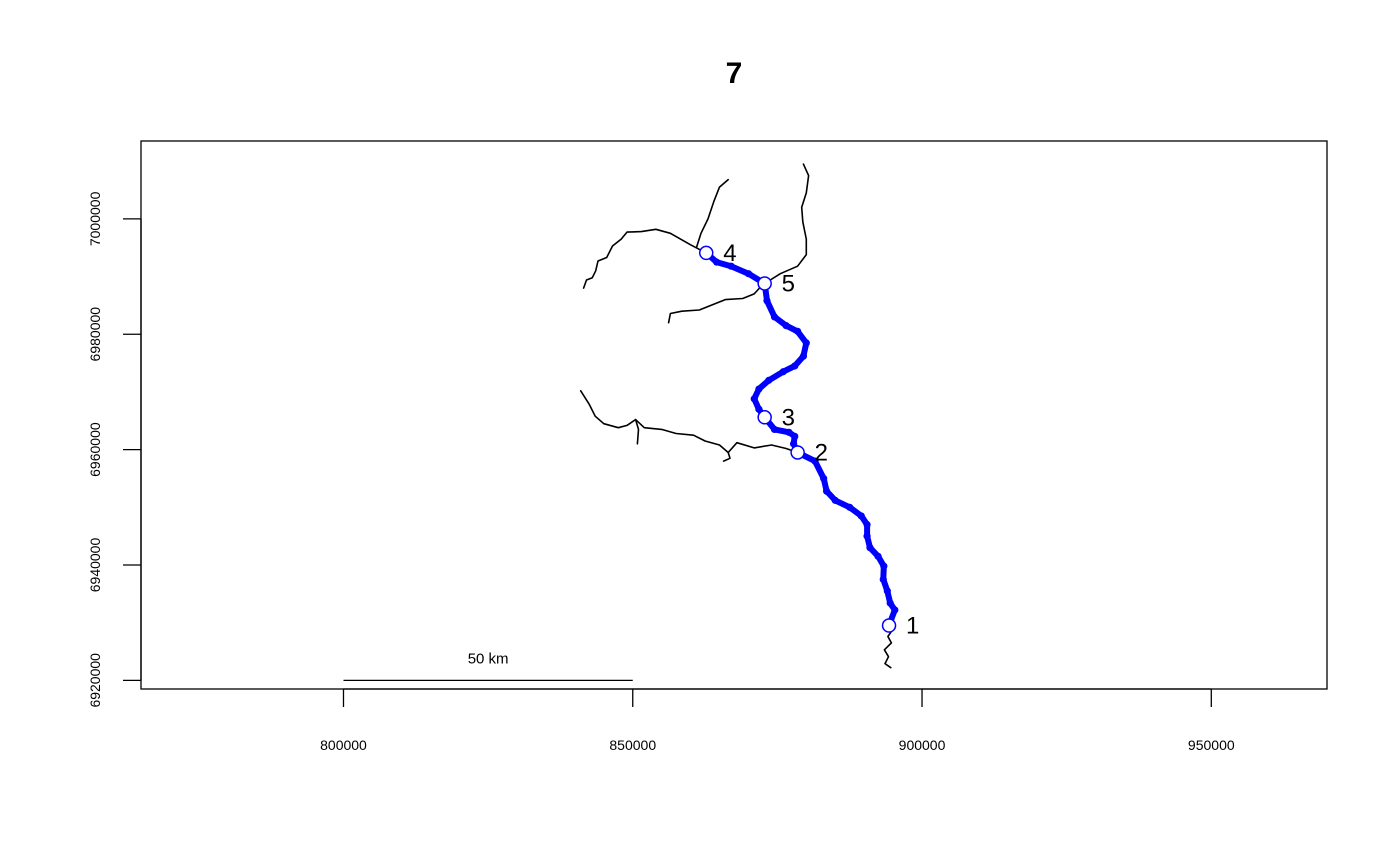  What do you see at coordinates (821, 452) in the screenshot?
I see `site-label-2: 2` at bounding box center [821, 452].